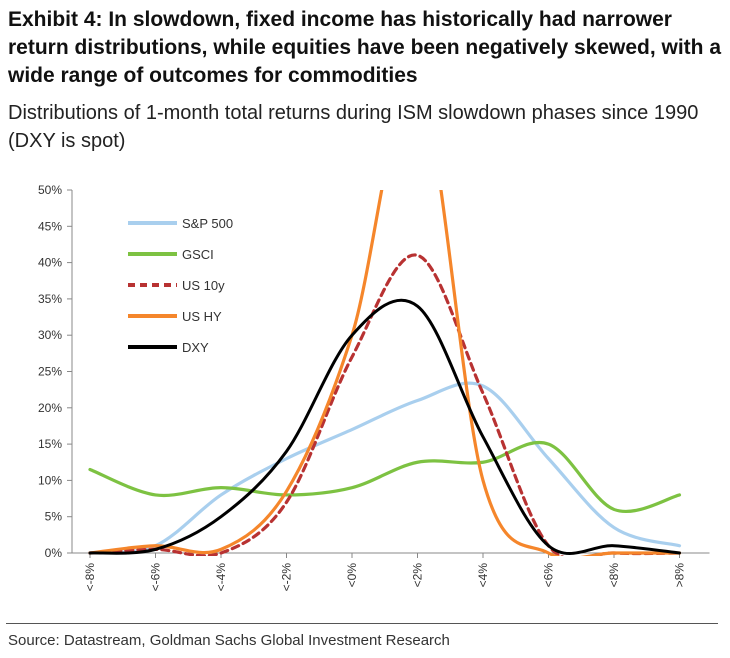 The height and width of the screenshot is (658, 730). I want to click on x-tick-label: <-8%, so click(90, 577).